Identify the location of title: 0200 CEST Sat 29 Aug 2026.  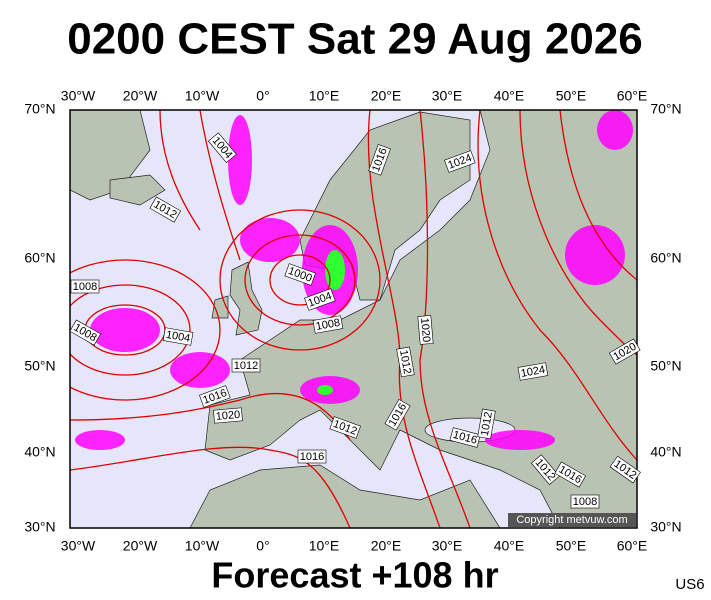
(355, 39).